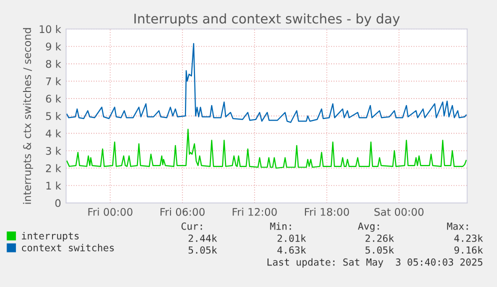 This screenshot has height=287, width=497. What do you see at coordinates (54, 168) in the screenshot?
I see `y-tick-label: 2 k` at bounding box center [54, 168].